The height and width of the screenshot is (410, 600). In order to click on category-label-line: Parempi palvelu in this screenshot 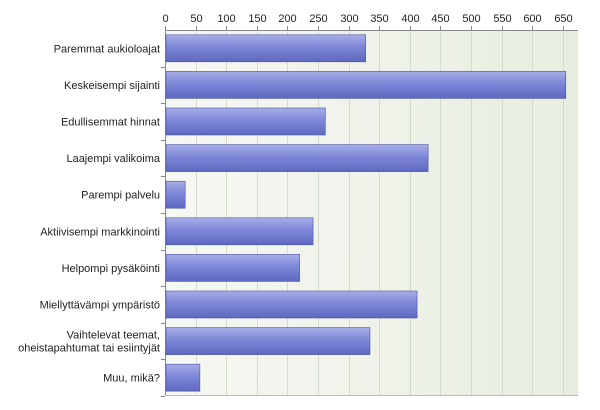, I will do `click(120, 196)`.